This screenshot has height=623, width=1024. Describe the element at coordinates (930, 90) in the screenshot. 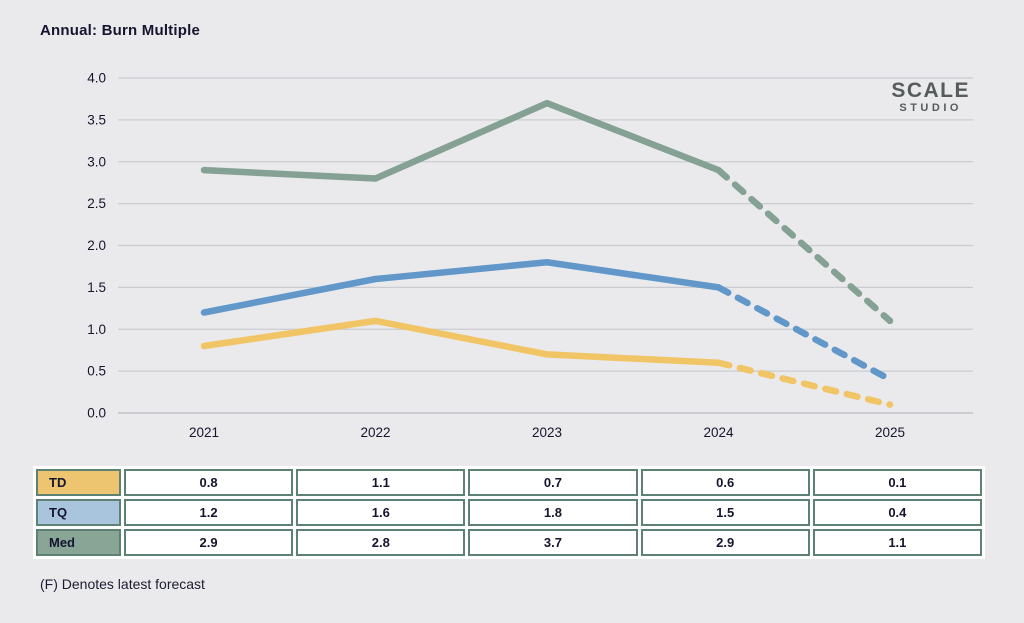

I see `logo-wordmark: SCALE` at that location.